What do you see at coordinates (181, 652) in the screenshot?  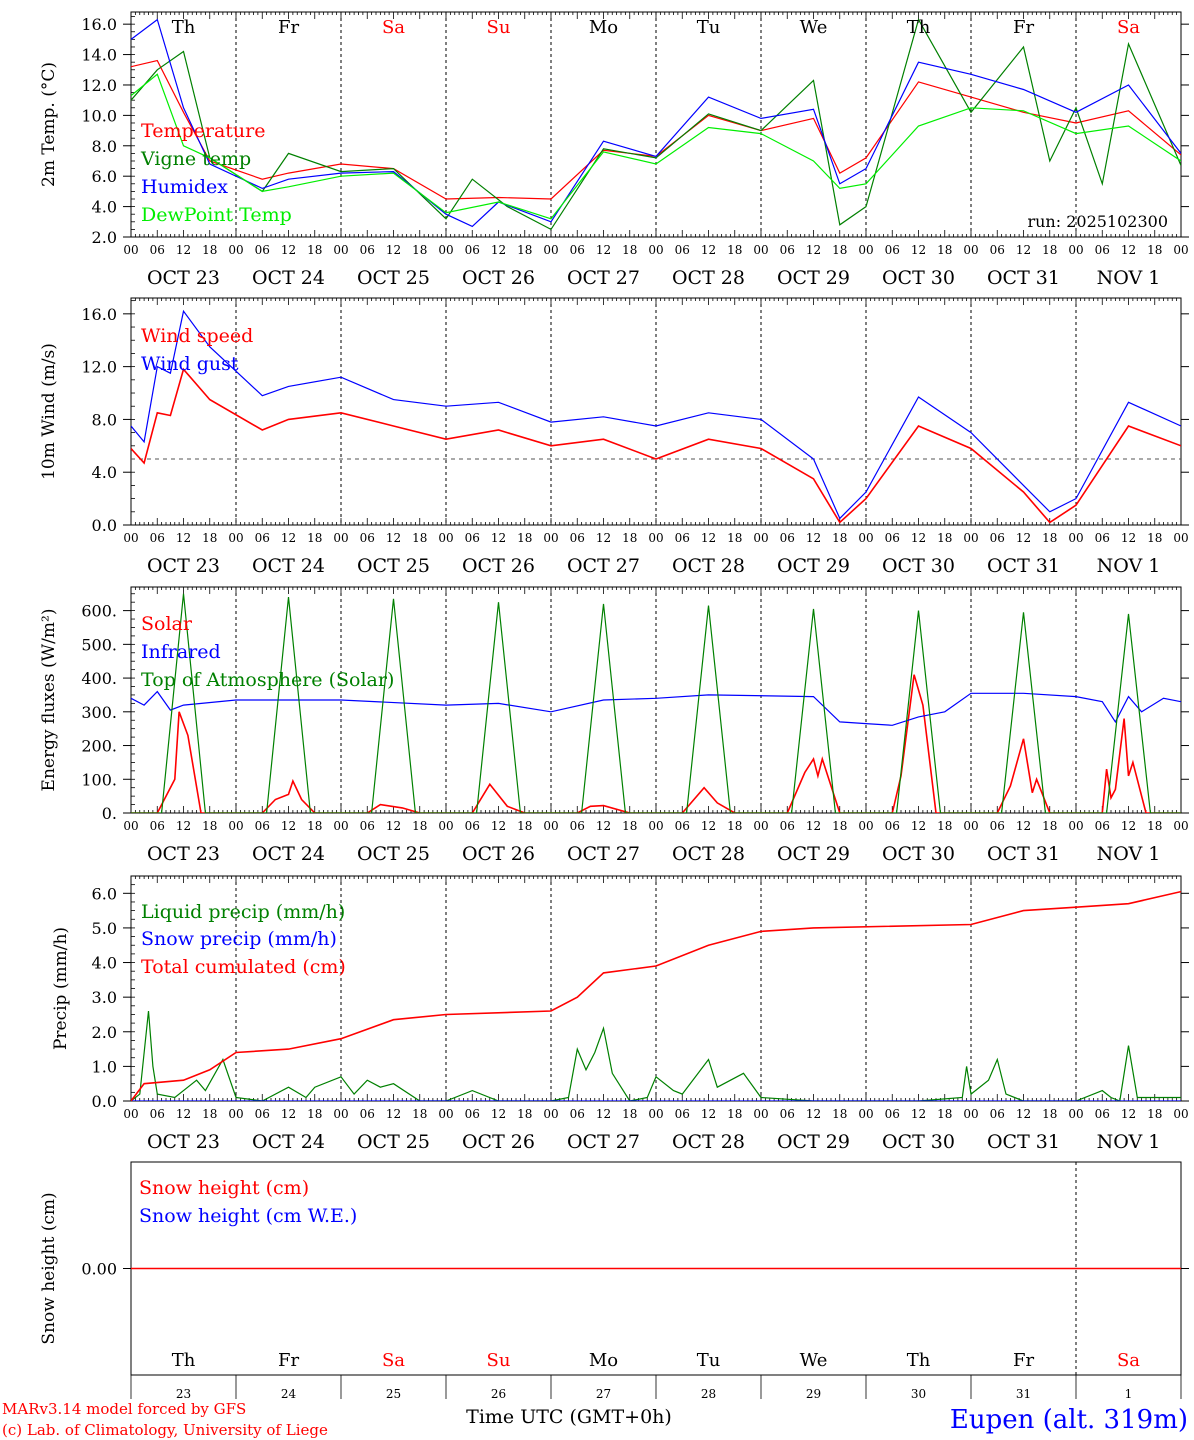 I see `legend-entry: Infrared` at bounding box center [181, 652].